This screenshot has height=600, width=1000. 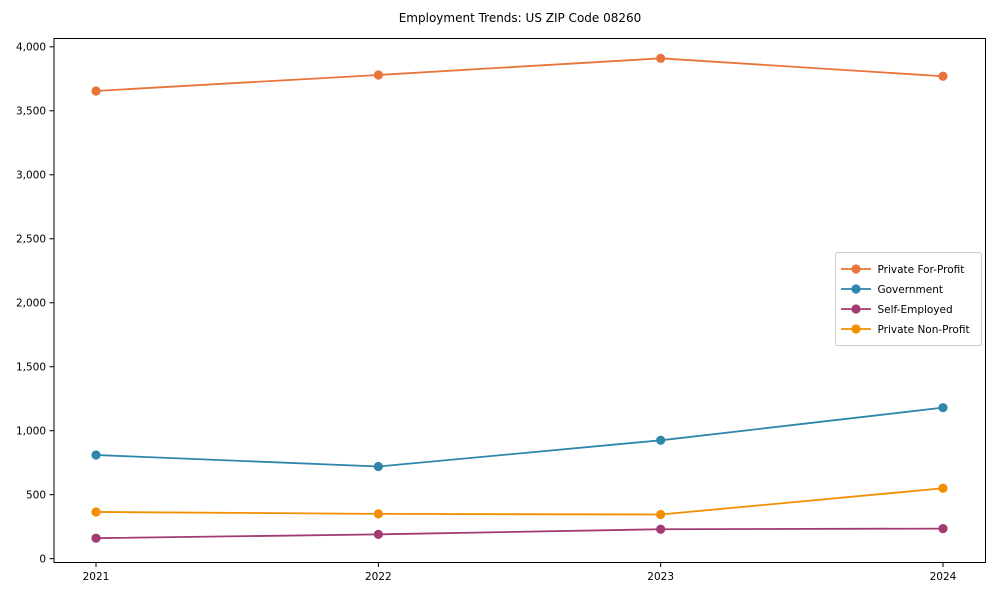 I want to click on x-tick-label: 2023, so click(x=660, y=577).